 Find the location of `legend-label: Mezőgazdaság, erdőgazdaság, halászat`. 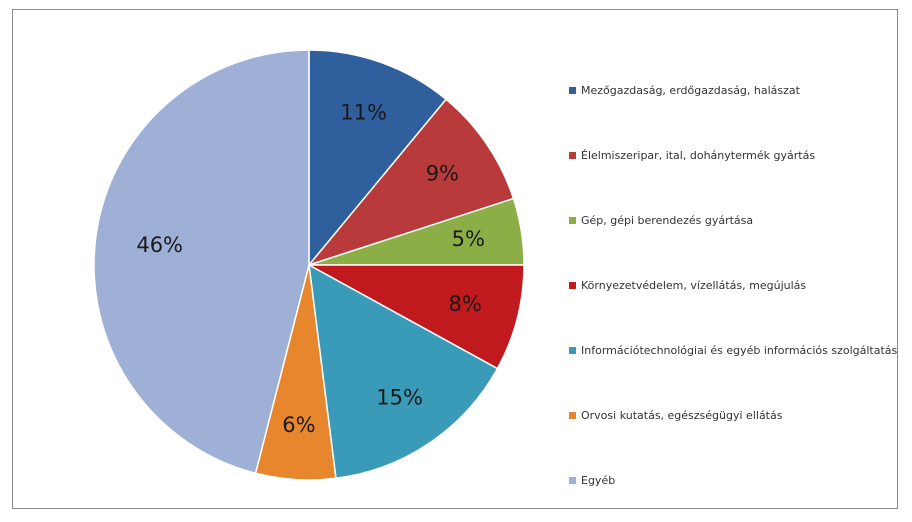

legend-label: Mezőgazdaság, erdőgazdaság, halászat is located at coordinates (690, 90).